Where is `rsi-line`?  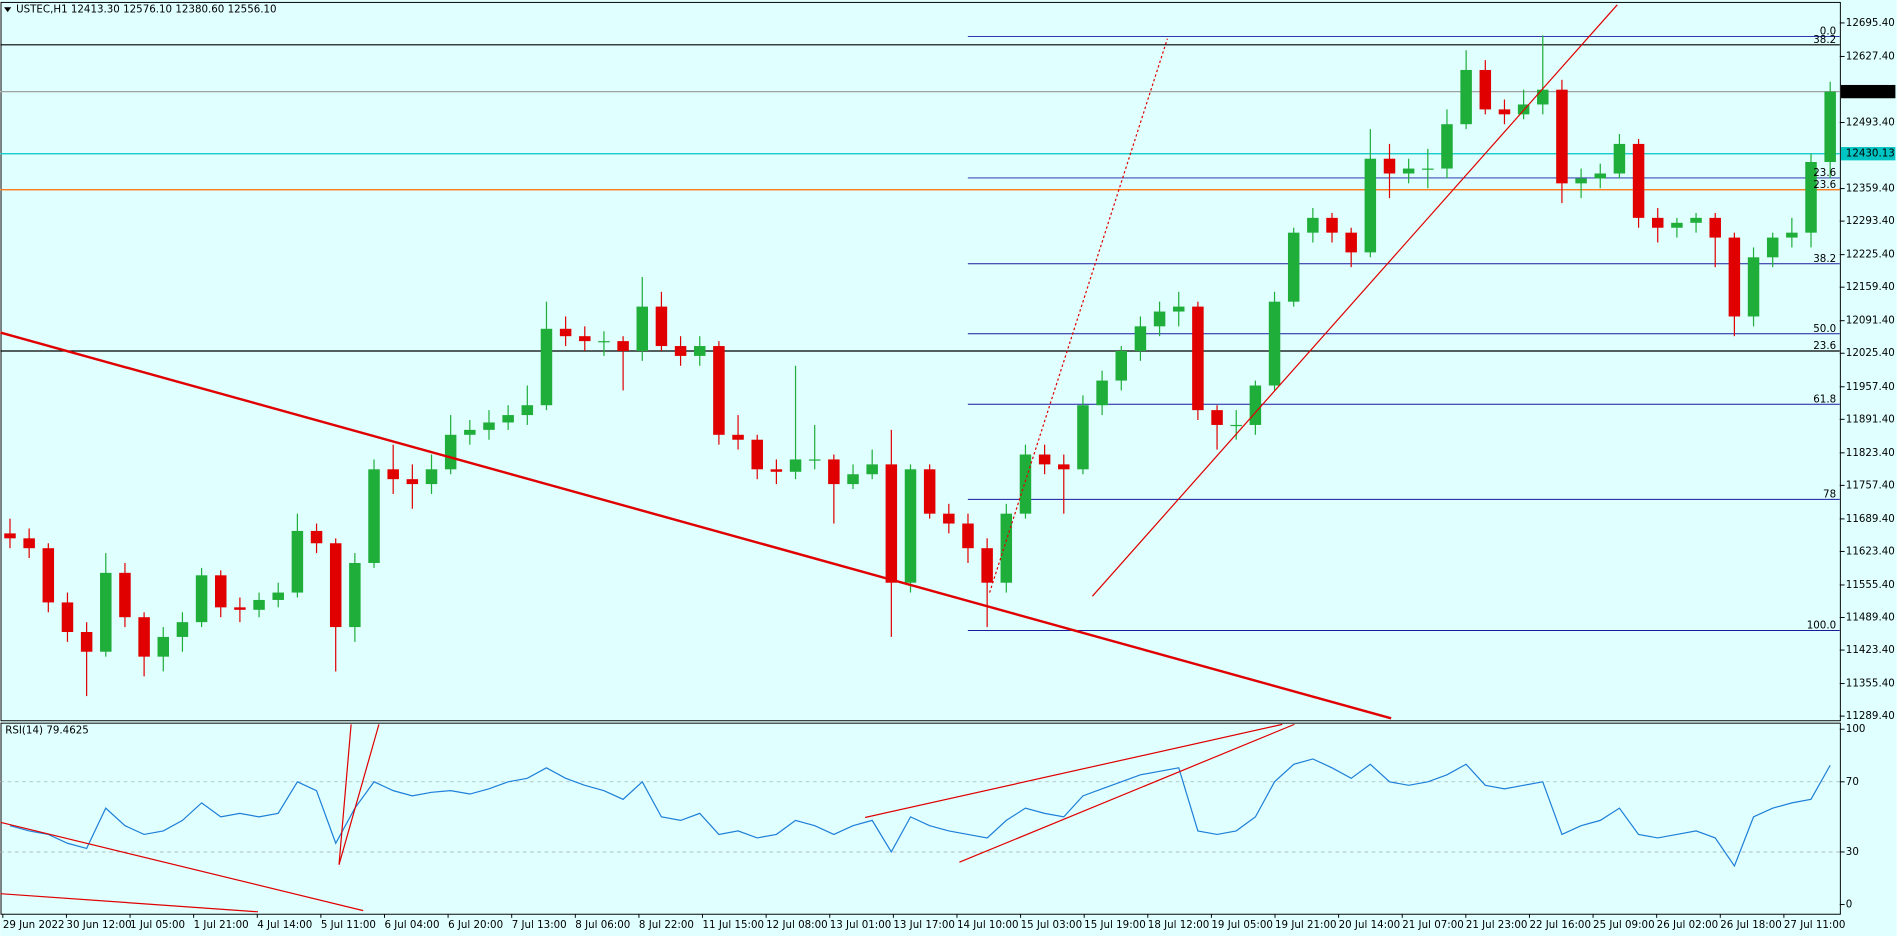 rsi-line is located at coordinates (920, 813).